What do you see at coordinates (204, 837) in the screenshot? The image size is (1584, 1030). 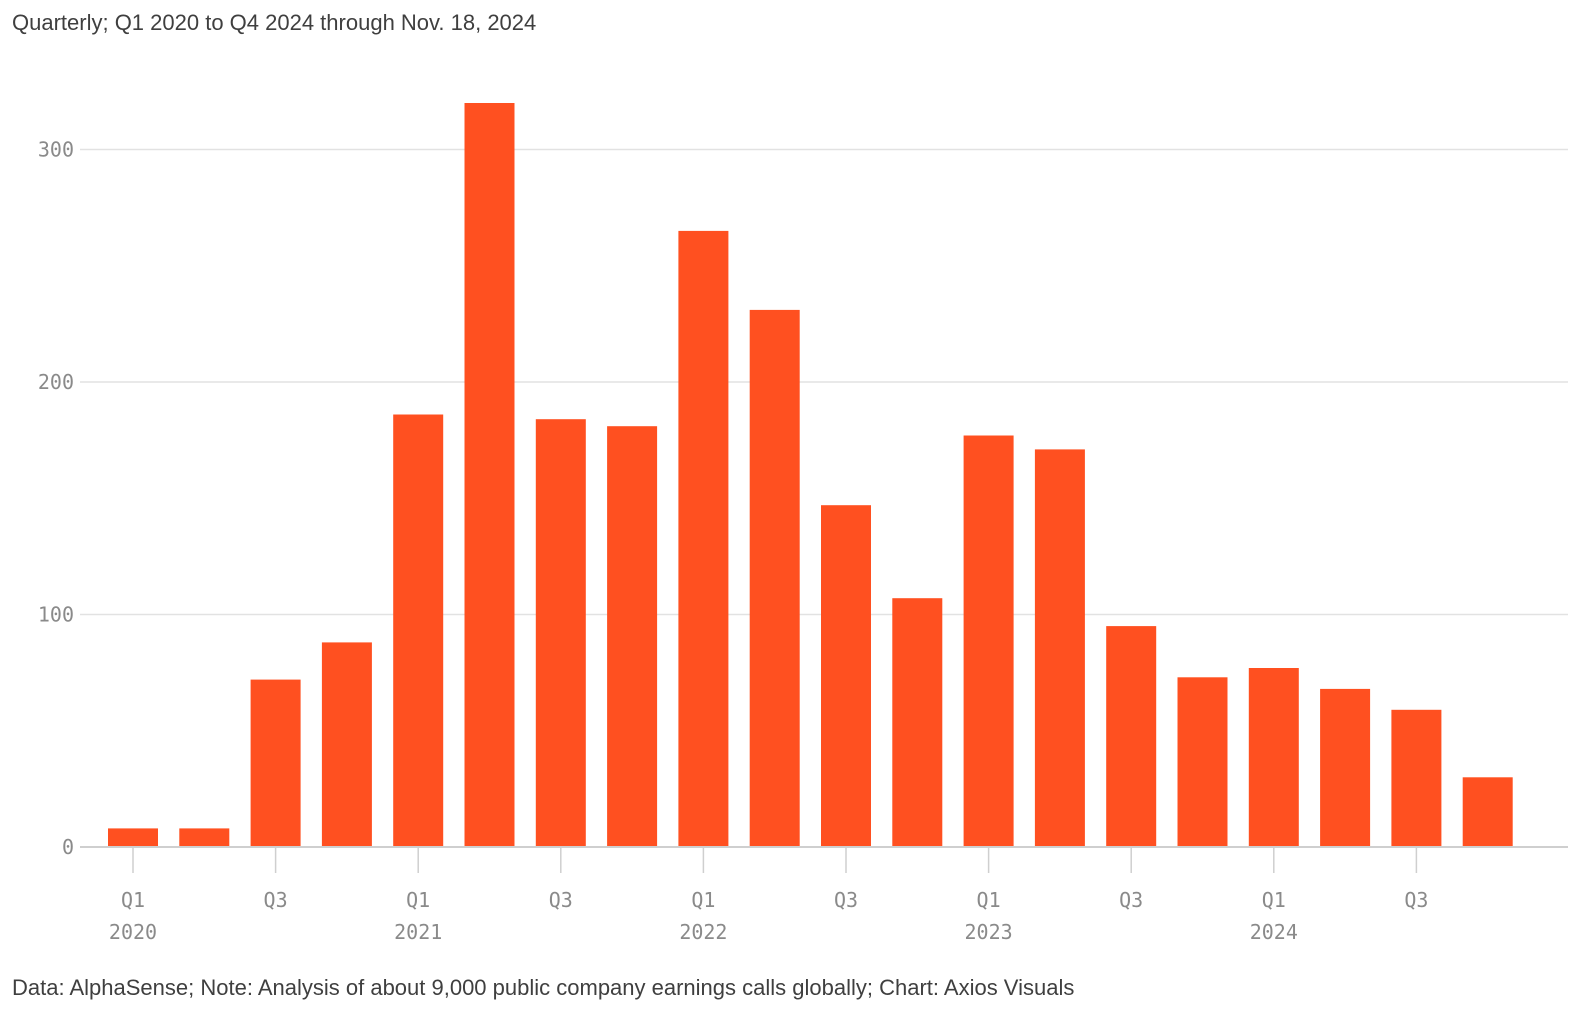 I see `bar-q2-2020` at bounding box center [204, 837].